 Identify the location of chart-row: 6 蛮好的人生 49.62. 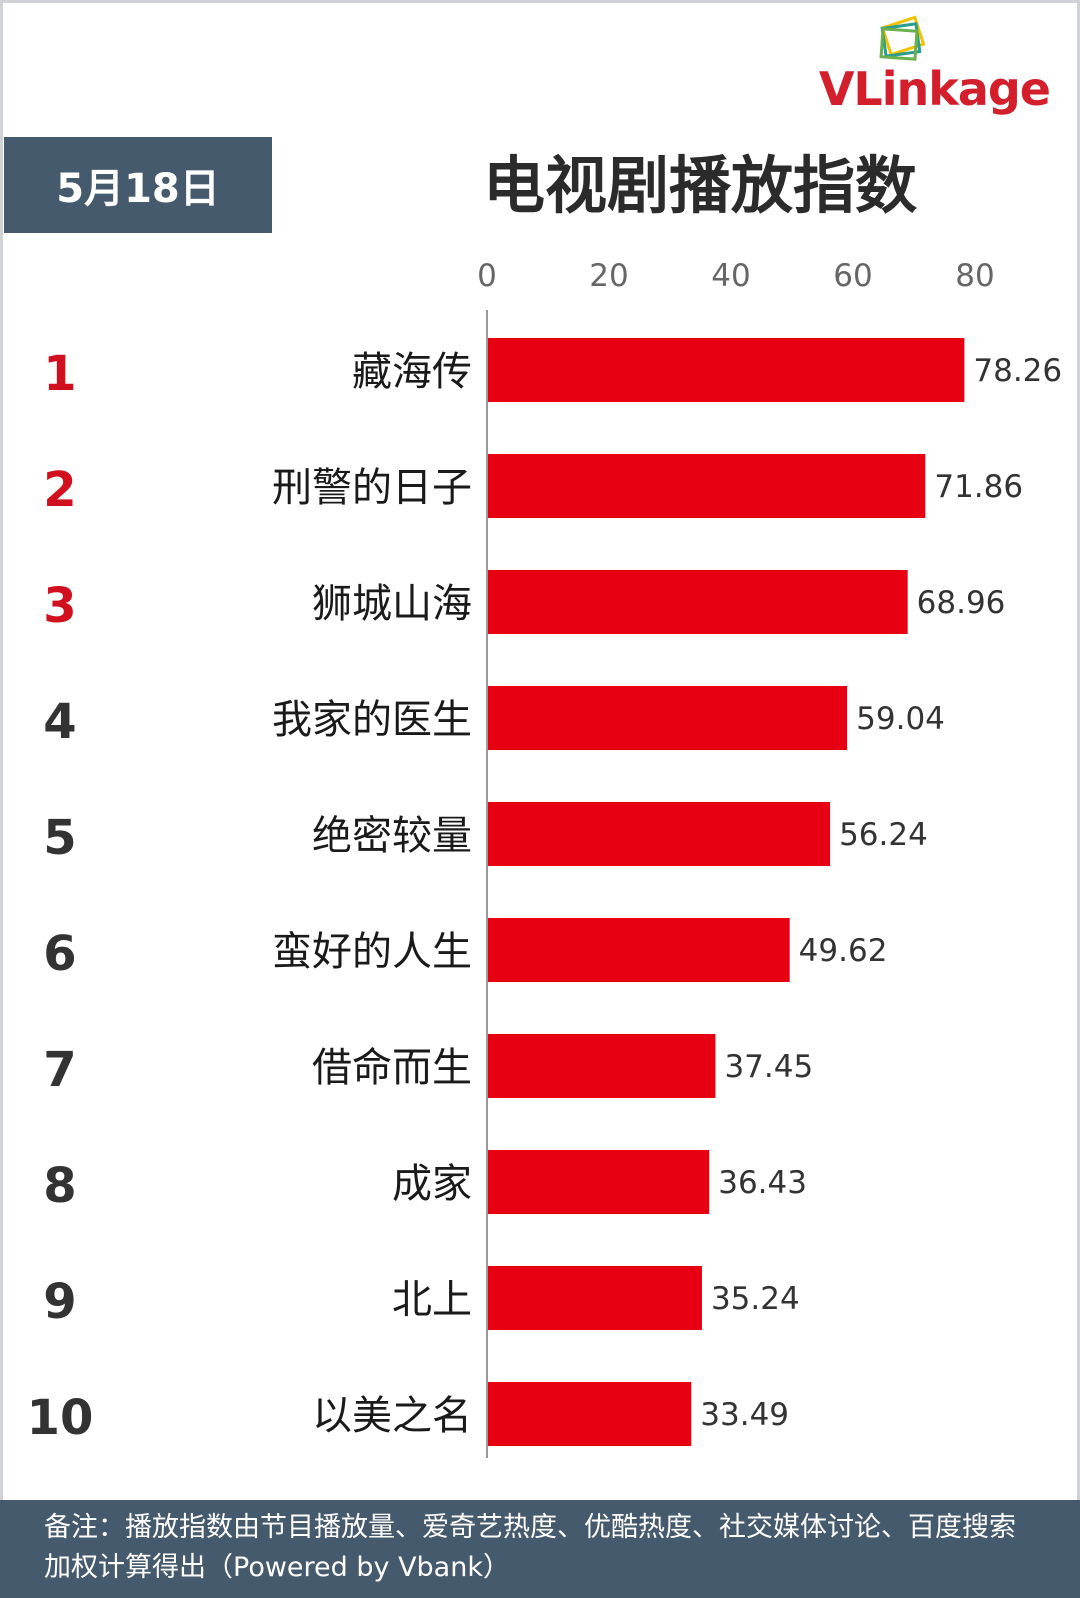
(465, 950).